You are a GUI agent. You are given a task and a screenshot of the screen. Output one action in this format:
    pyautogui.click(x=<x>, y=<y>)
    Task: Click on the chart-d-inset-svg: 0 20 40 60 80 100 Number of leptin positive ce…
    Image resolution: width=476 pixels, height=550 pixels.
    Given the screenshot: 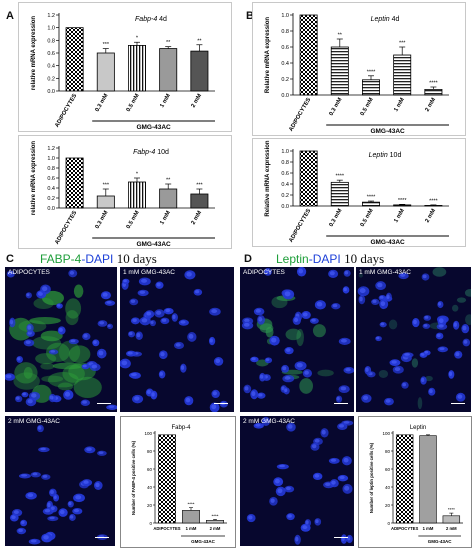 What is the action you would take?
    pyautogui.click(x=416, y=484)
    